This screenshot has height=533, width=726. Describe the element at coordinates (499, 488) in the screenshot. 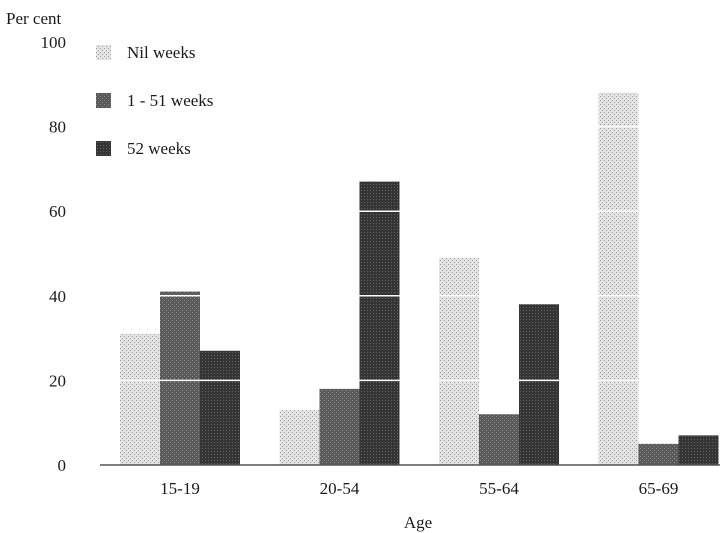

I see `x-tick-label: 55-64` at that location.